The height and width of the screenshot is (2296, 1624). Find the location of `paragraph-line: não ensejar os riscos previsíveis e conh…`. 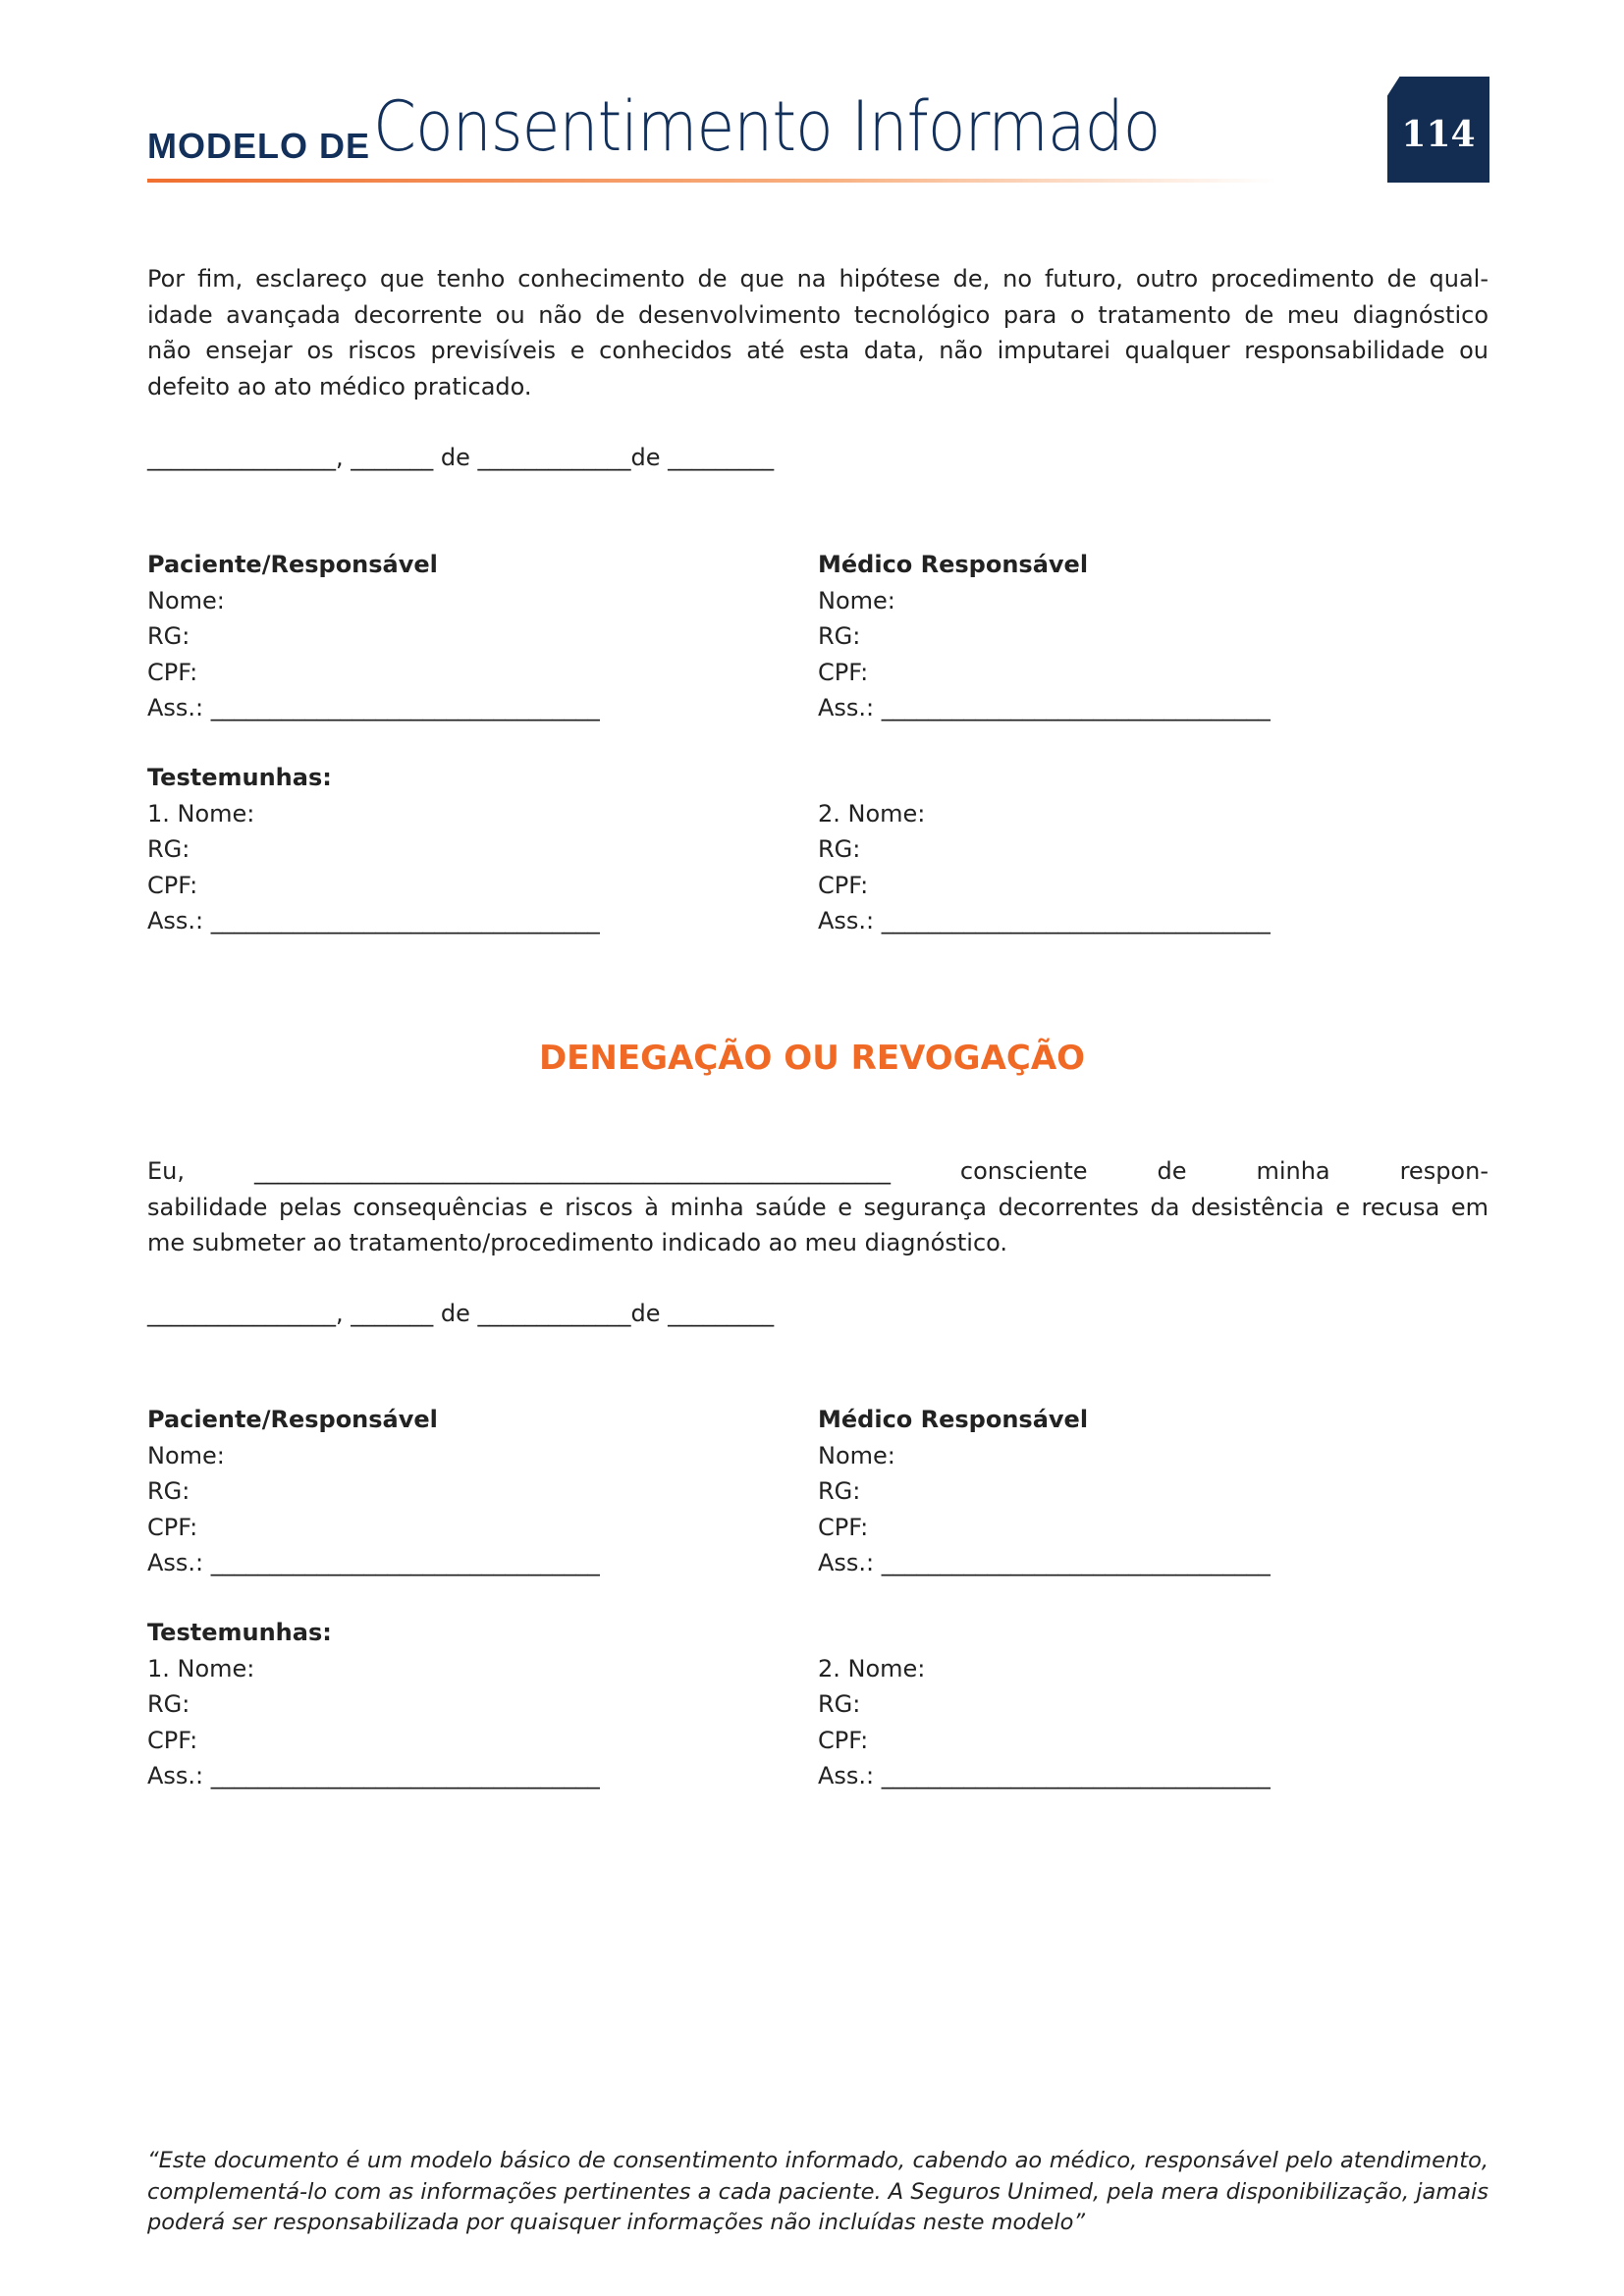

paragraph-line: não ensejar os riscos previsíveis e conh… is located at coordinates (818, 351).